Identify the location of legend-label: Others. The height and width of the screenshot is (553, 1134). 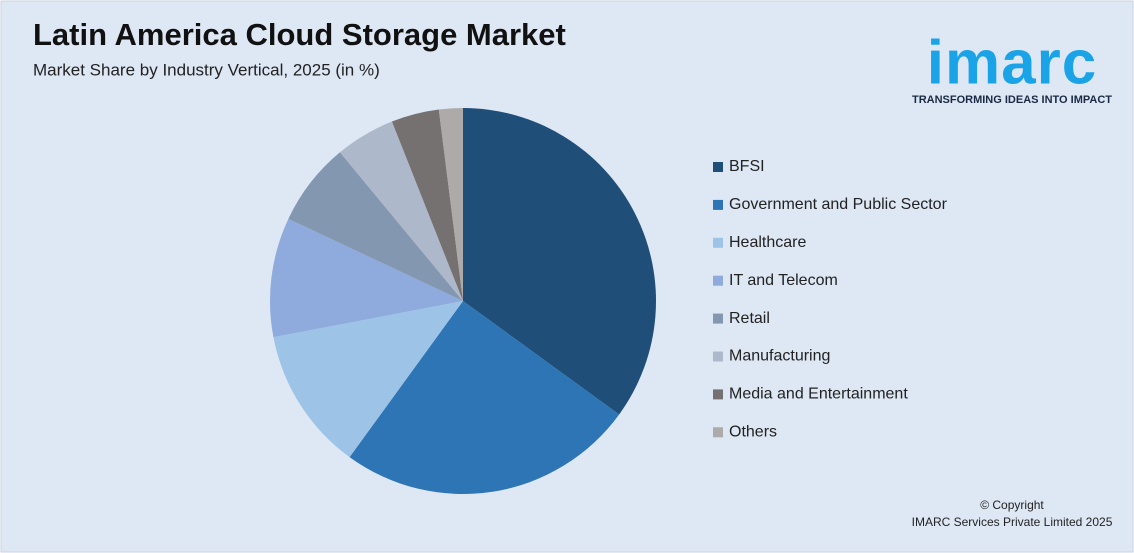
(753, 432).